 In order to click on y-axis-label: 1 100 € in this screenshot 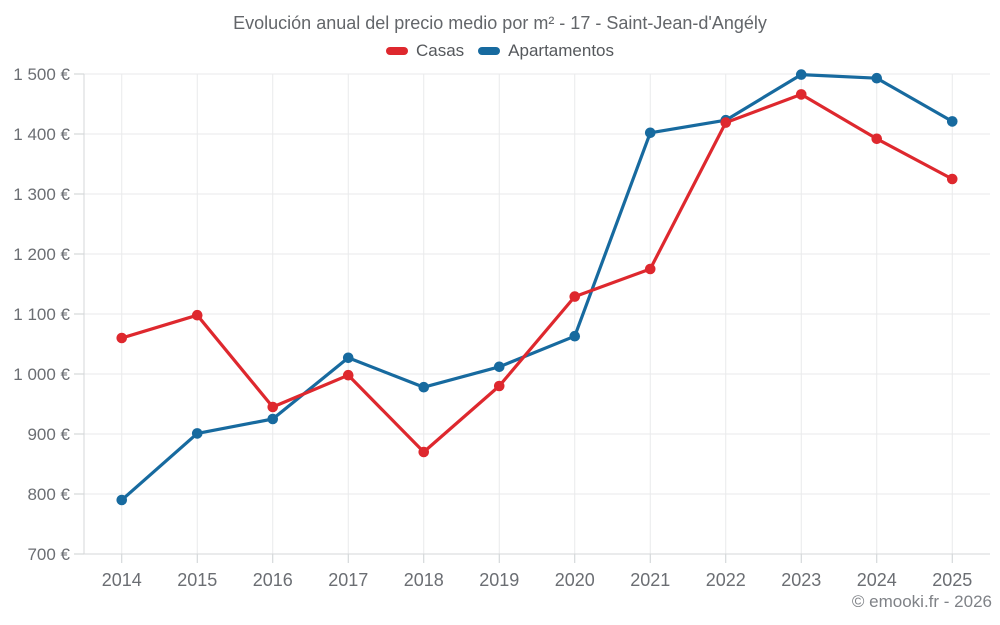, I will do `click(41, 314)`.